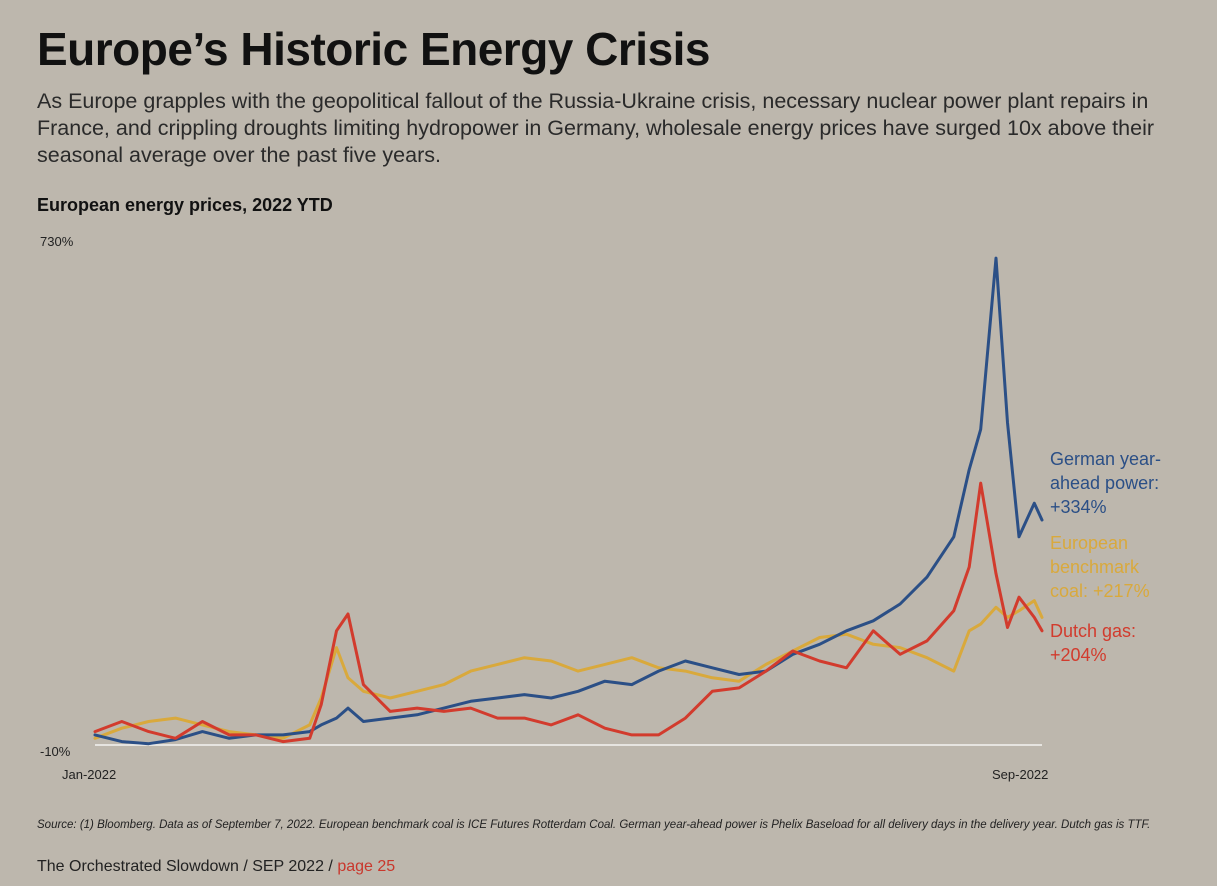 Image resolution: width=1217 pixels, height=886 pixels. I want to click on series-label-coal: European benchmark coal: +217%, so click(1100, 567).